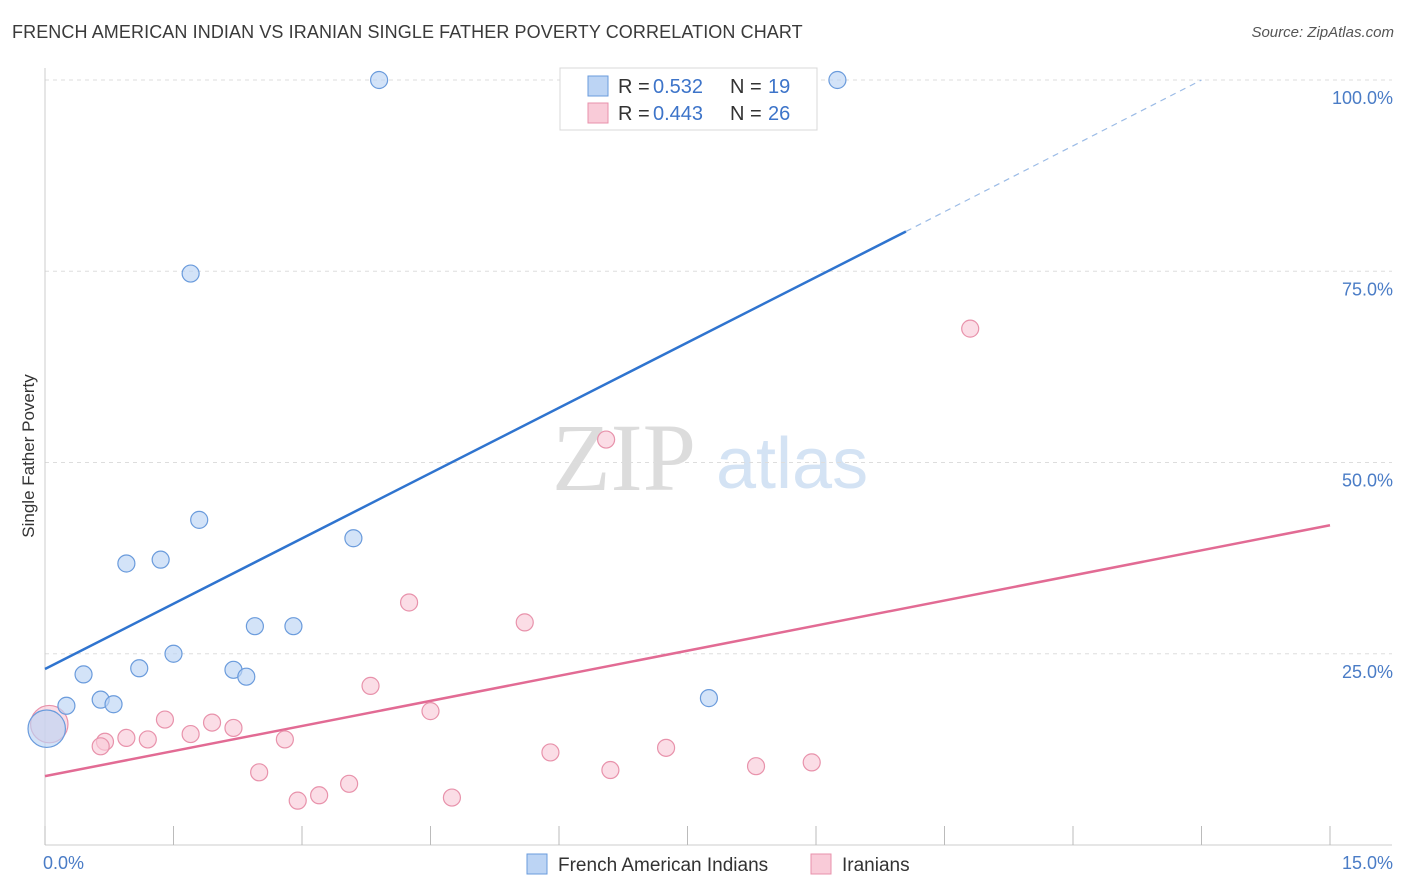 The image size is (1406, 892). Describe the element at coordinates (634, 114) in the screenshot. I see `legend-r-label-b: R =` at that location.